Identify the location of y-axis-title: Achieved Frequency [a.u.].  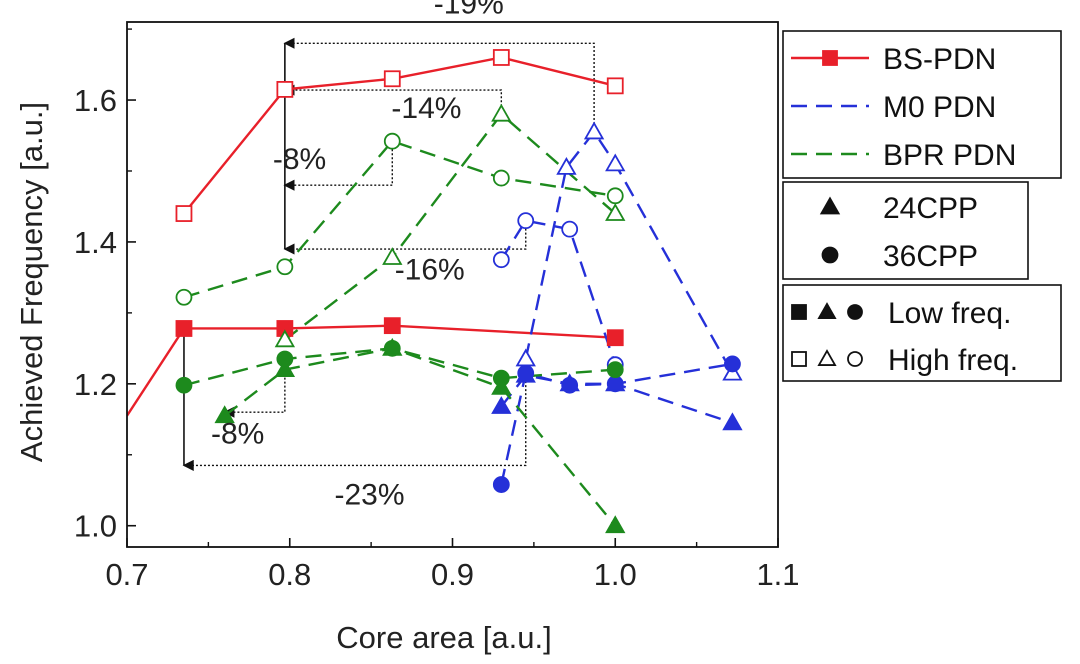
(31, 282).